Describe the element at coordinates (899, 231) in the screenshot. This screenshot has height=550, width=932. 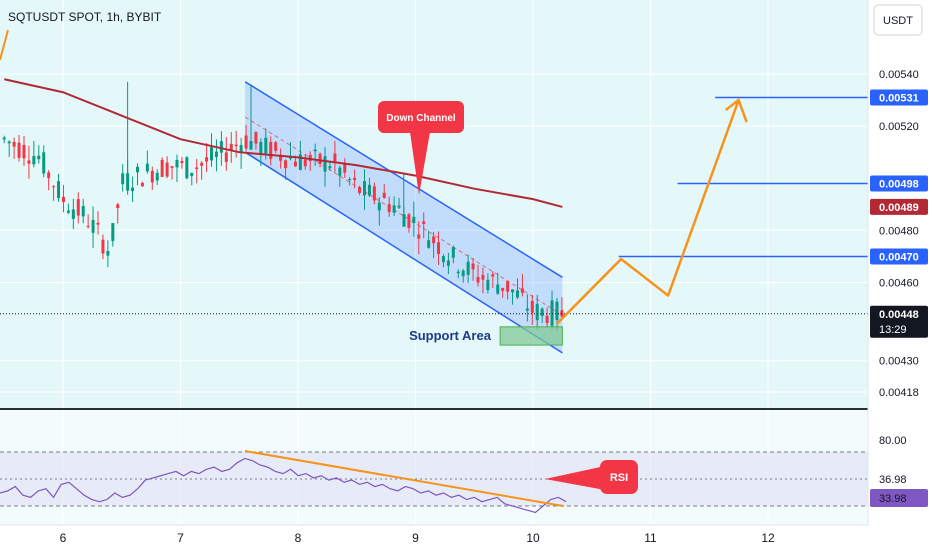
I see `price-tick-label: 0.00480` at that location.